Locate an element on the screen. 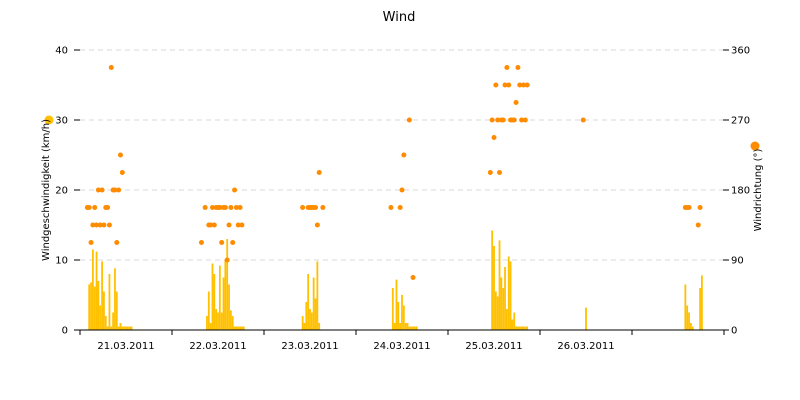 The image size is (800, 400). right-axis-legend-marker is located at coordinates (755, 146).